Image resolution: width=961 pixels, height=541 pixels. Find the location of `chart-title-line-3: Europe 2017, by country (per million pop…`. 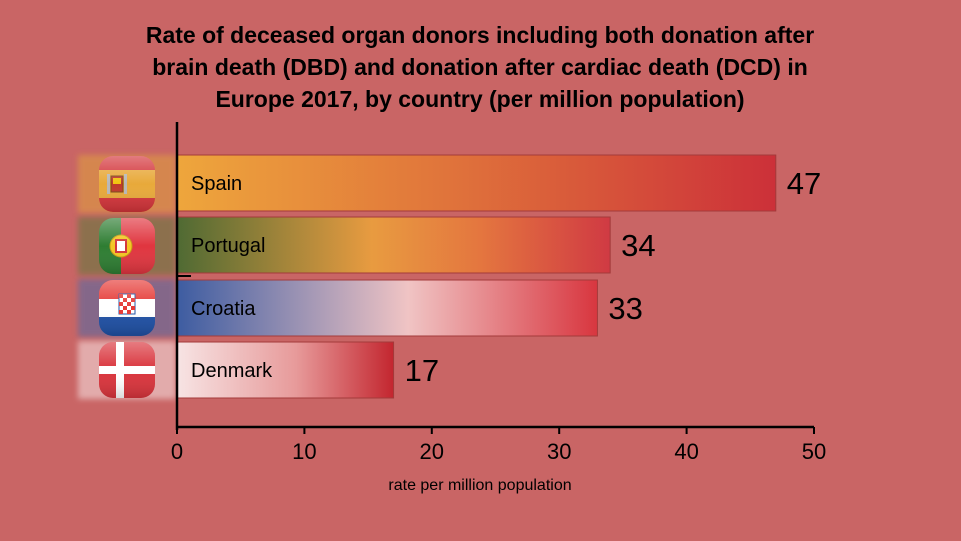

chart-title-line-3: Europe 2017, by country (per million pop… is located at coordinates (479, 99).